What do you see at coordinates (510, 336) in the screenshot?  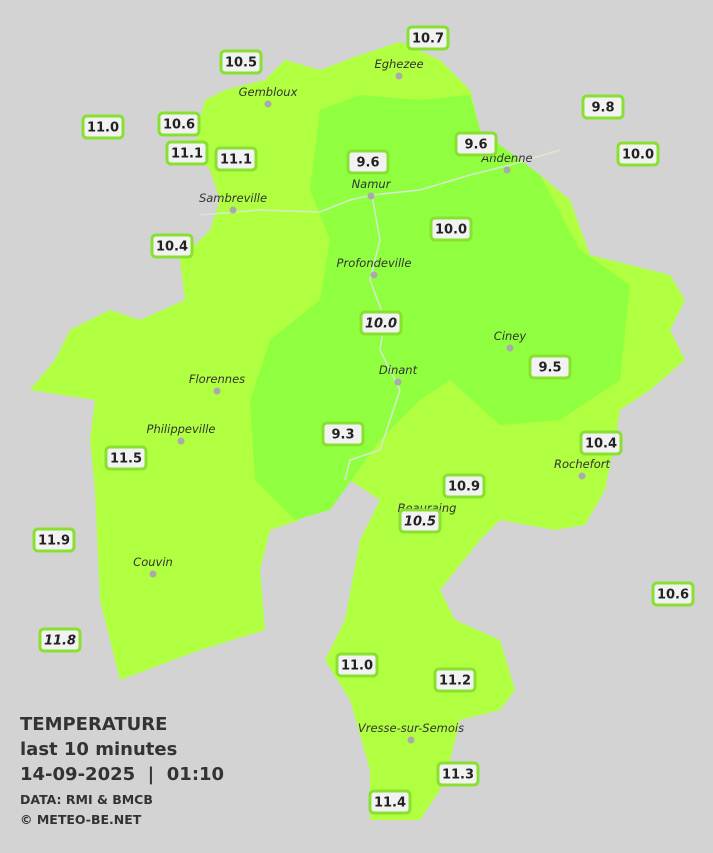 I see `city-label: Ciney` at bounding box center [510, 336].